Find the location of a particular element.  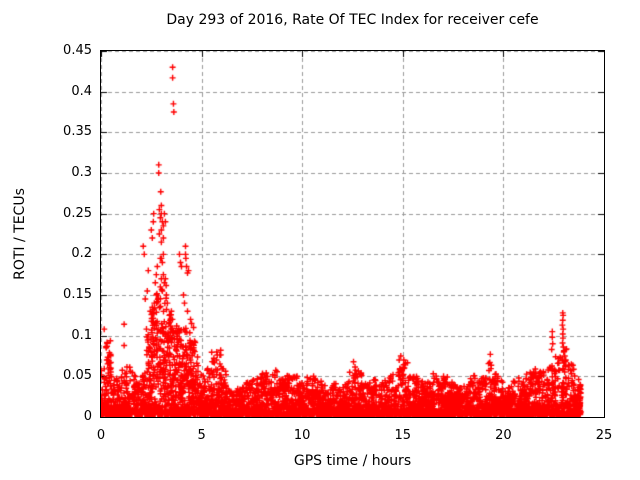

y-axis-label: ROTI / TECUs is located at coordinates (20, 234).